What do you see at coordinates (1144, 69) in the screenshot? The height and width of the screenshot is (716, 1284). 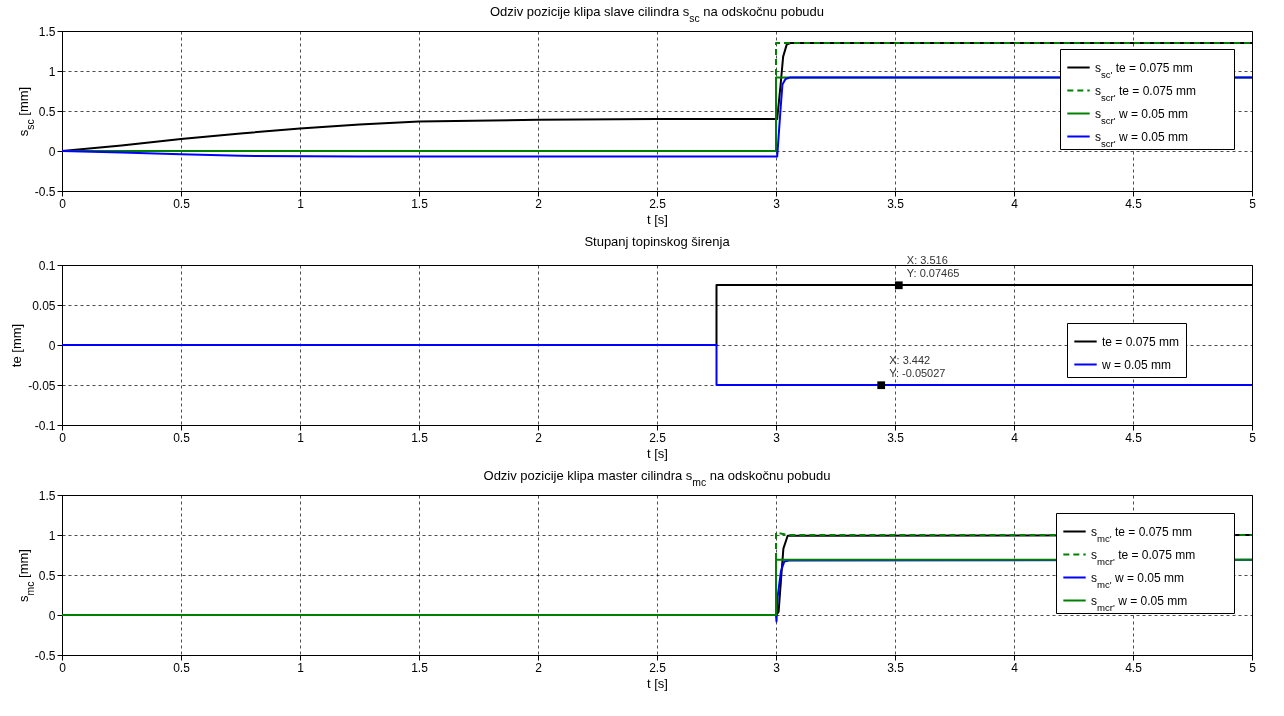 I see `legend-label: s$_{sc'}$ te = 0.075 mm` at bounding box center [1144, 69].